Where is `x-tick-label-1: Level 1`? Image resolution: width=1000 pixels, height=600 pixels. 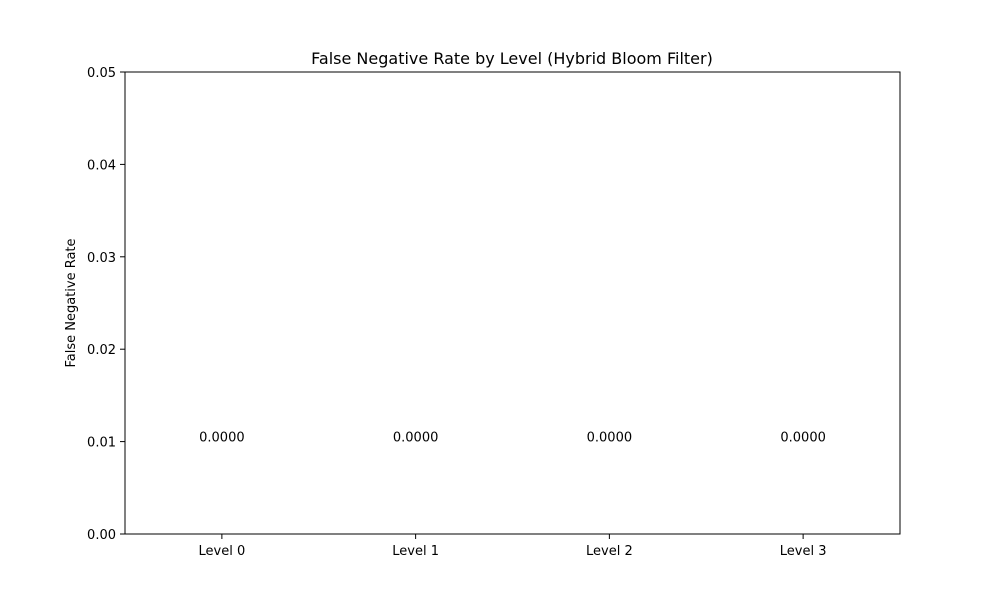 x-tick-label-1: Level 1 is located at coordinates (415, 551).